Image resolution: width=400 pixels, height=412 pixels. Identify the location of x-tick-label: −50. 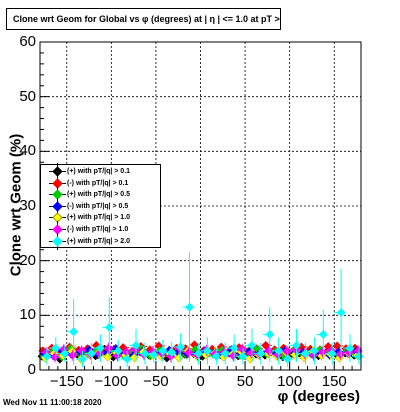
(156, 381).